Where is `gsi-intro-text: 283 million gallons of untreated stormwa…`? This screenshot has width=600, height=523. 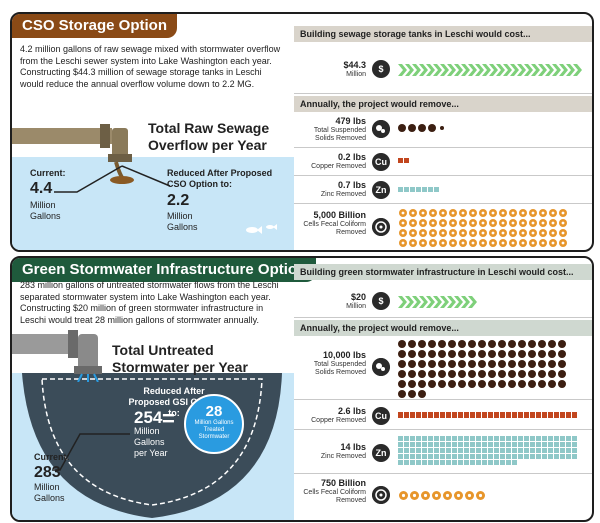
gsi-intro-text: 283 million gallons of untreated stormwa… is located at coordinates (149, 302).